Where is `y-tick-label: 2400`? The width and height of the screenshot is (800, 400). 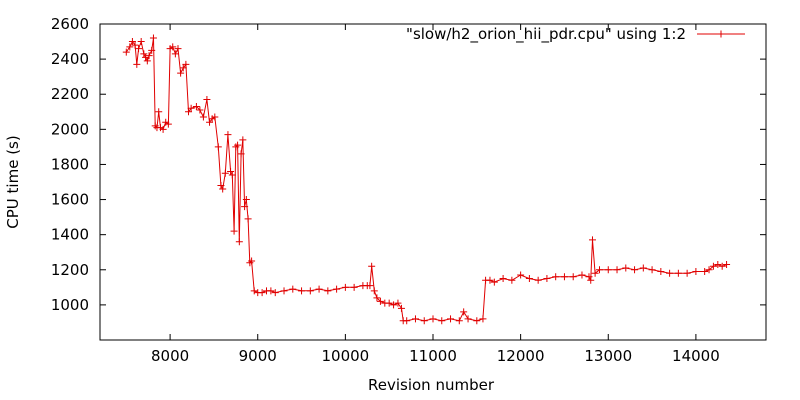 y-tick-label: 2400 is located at coordinates (70, 59).